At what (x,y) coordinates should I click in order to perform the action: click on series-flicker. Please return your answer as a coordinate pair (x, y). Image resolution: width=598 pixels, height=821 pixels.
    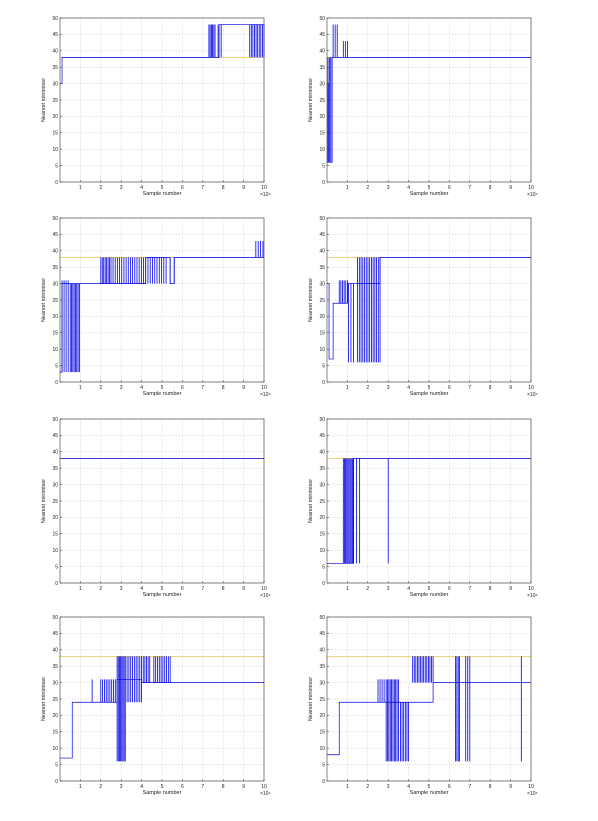
    Looking at the image, I should click on (449, 709).